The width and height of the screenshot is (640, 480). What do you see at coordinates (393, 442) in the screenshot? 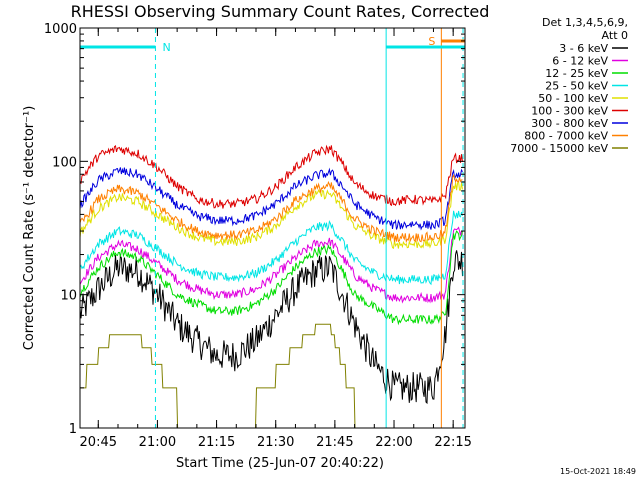
I see `x-tick-label: 22:00` at bounding box center [393, 442].